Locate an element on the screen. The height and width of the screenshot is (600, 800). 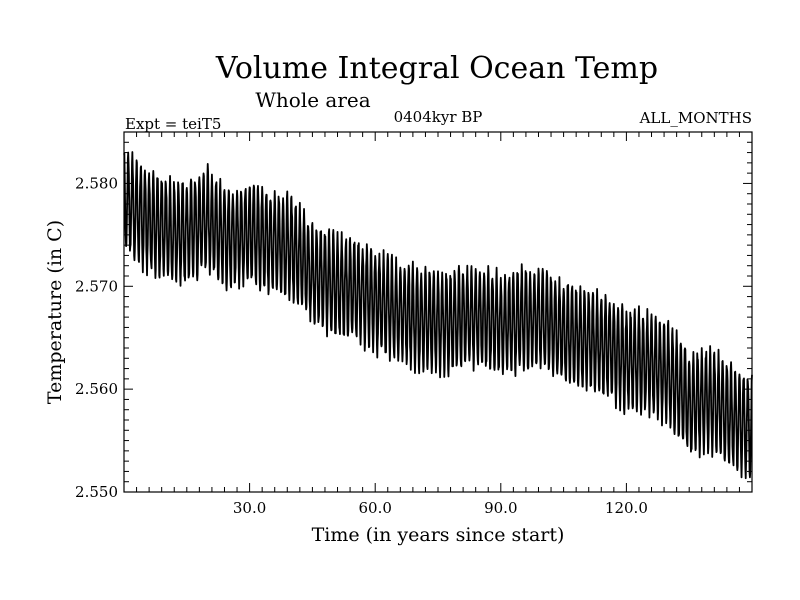
experiment-label: Expt = teiT5 is located at coordinates (173, 124).